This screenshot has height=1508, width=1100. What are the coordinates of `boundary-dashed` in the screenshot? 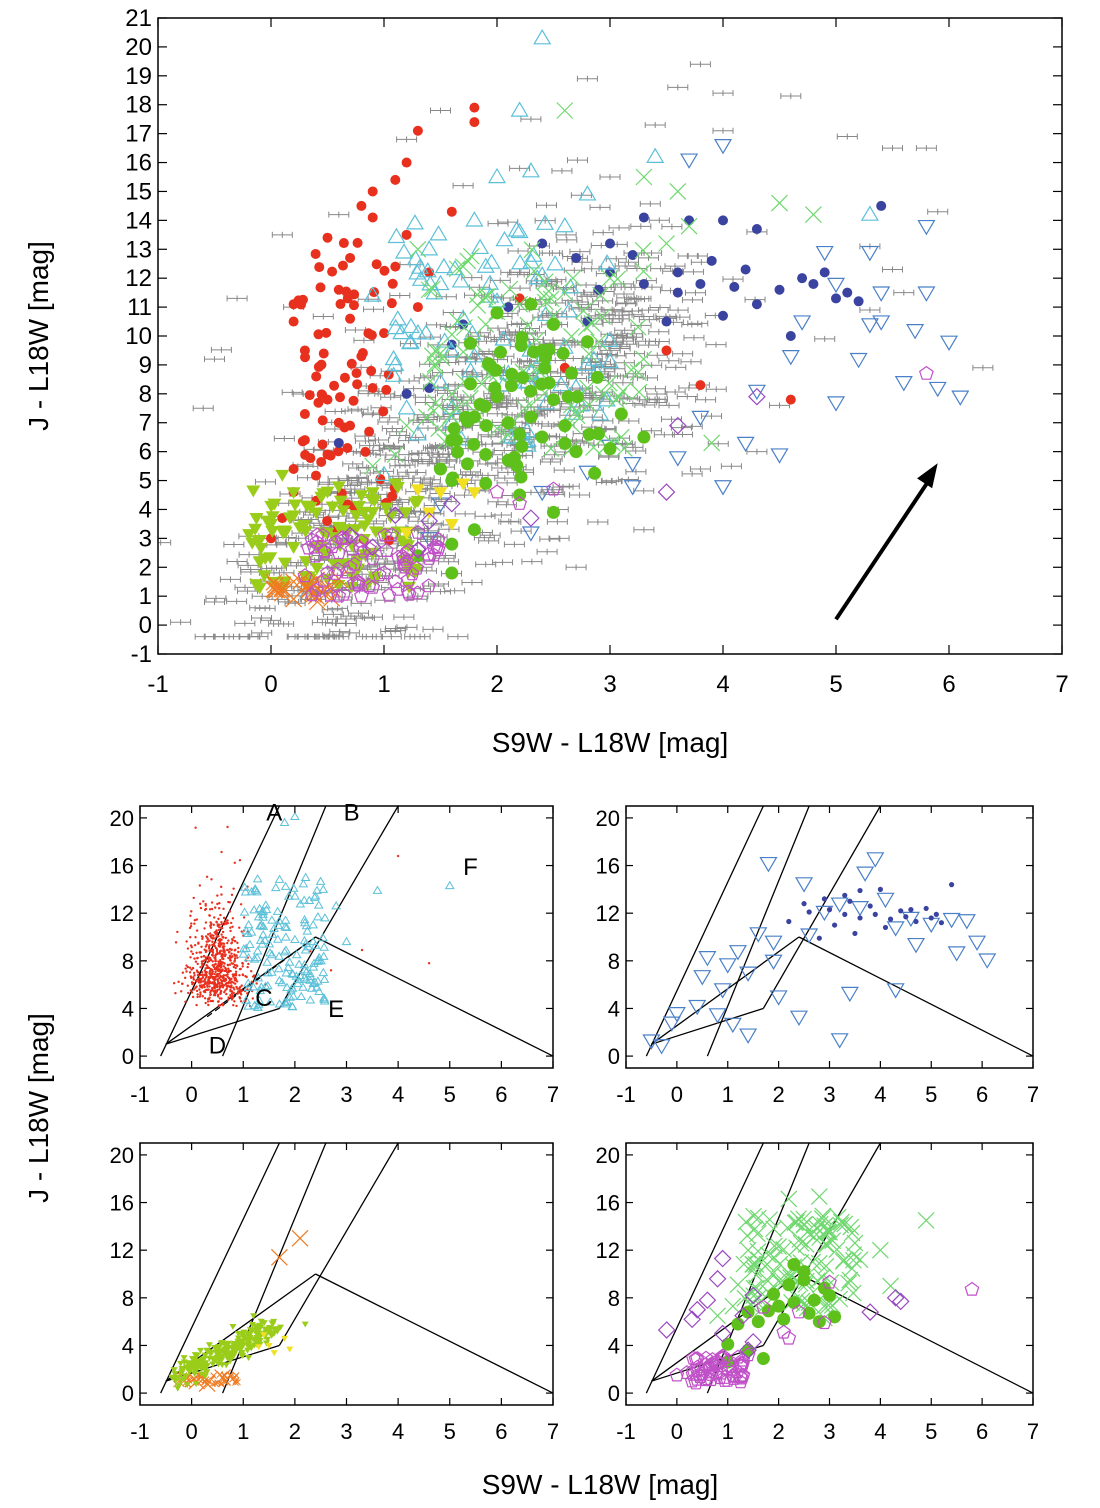 It's located at (261, 977).